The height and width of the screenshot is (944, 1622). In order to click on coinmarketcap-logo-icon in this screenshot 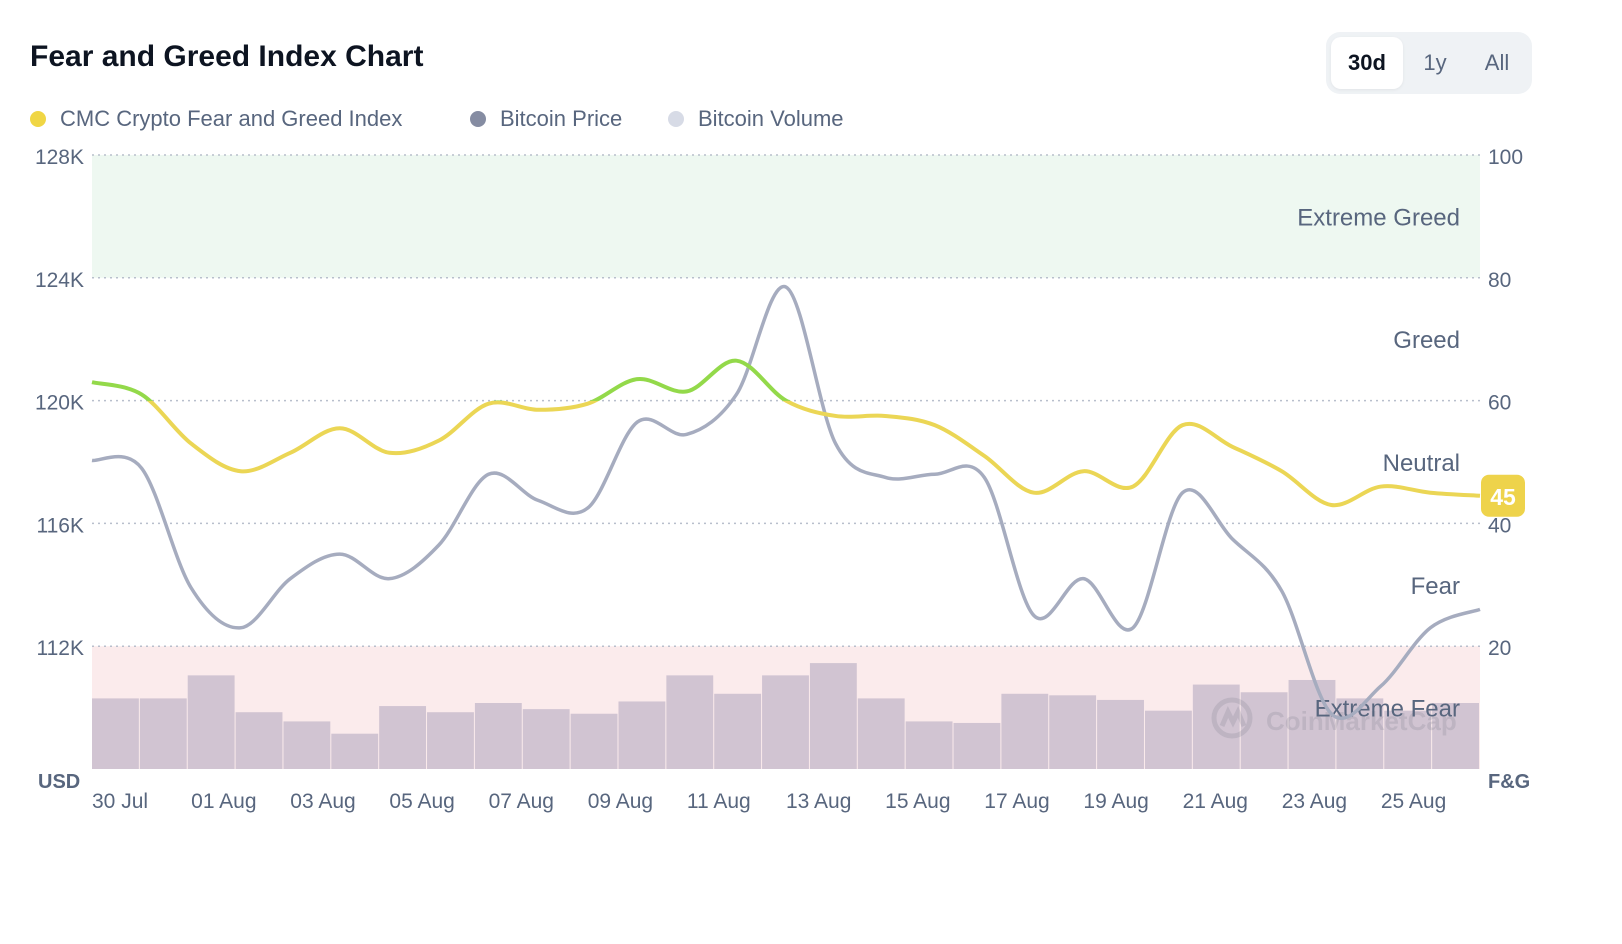, I will do `click(1232, 718)`.